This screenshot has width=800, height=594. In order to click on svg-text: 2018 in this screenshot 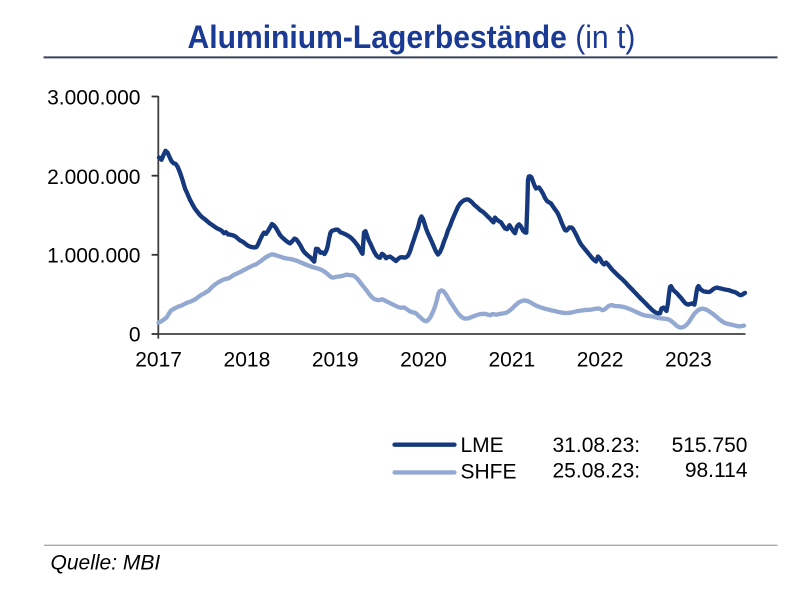, I will do `click(247, 360)`.